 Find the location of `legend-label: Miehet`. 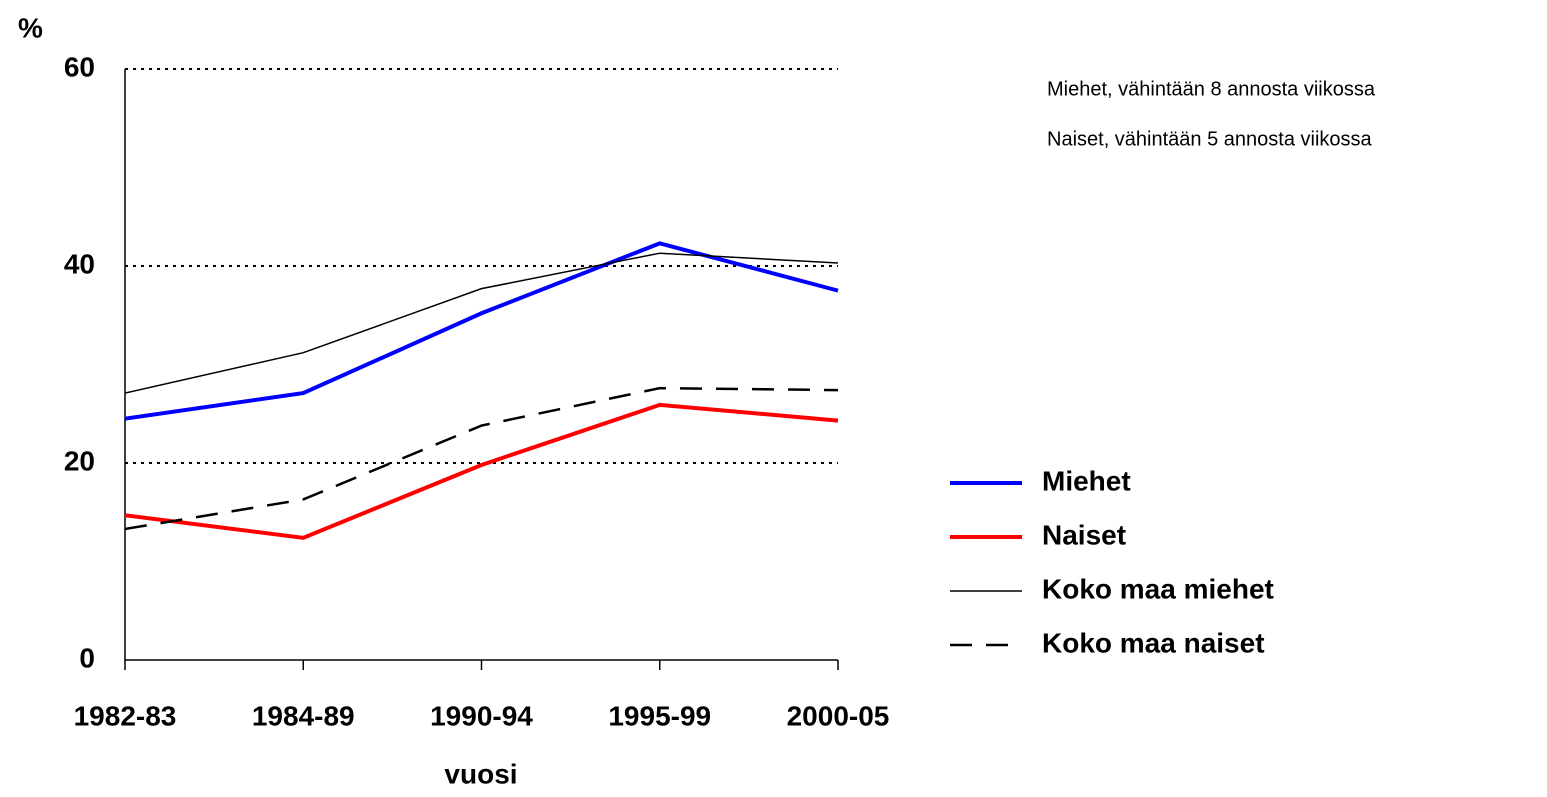

legend-label: Miehet is located at coordinates (1086, 480).